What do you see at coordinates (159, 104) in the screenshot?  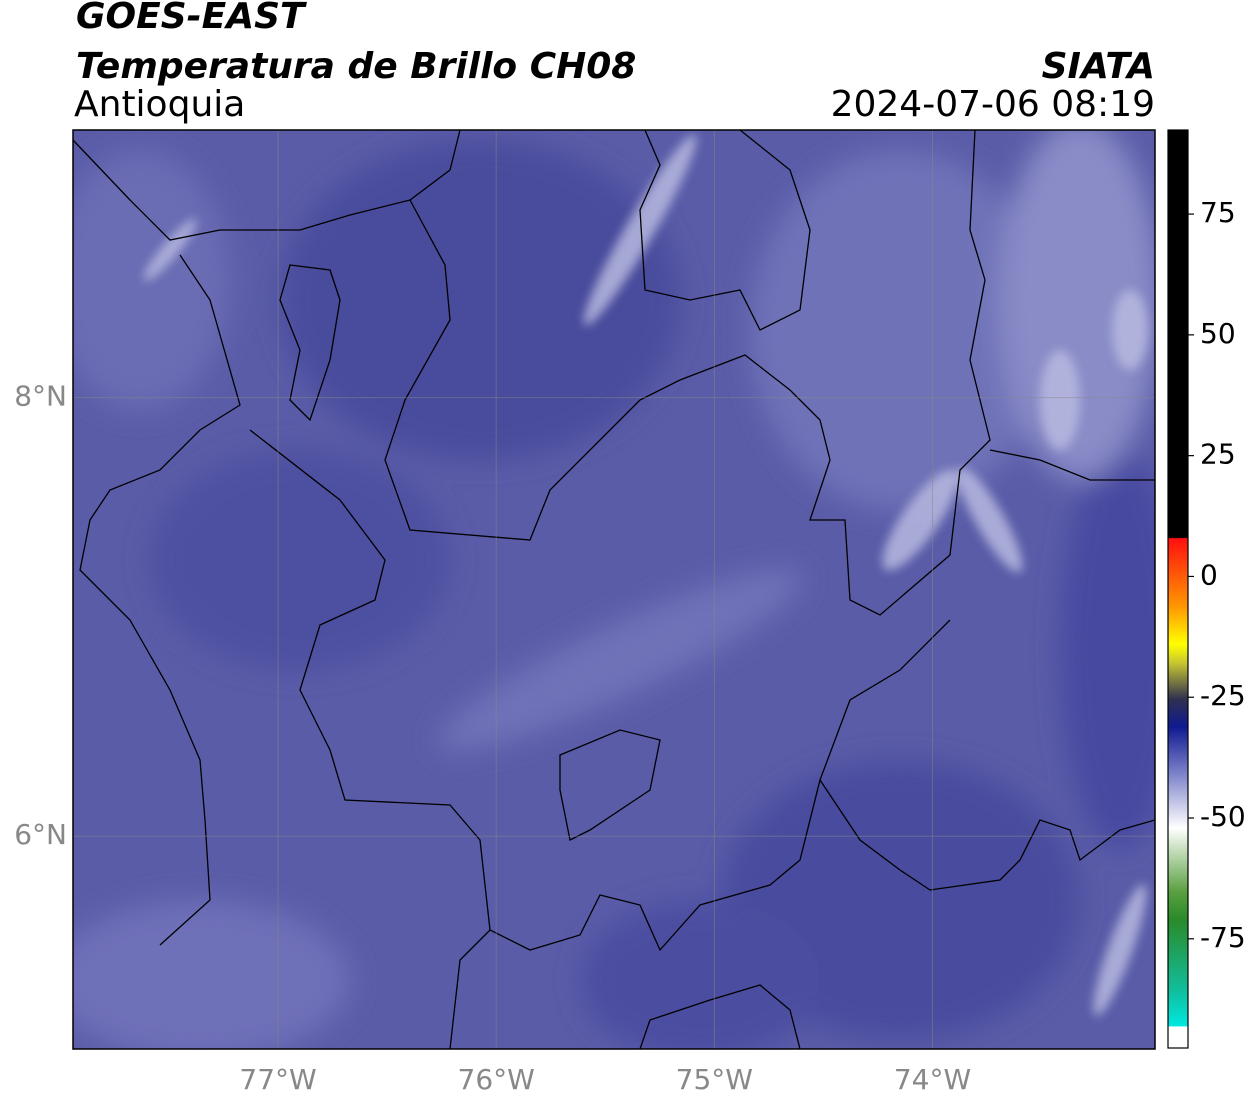 I see `region: Antioquia` at bounding box center [159, 104].